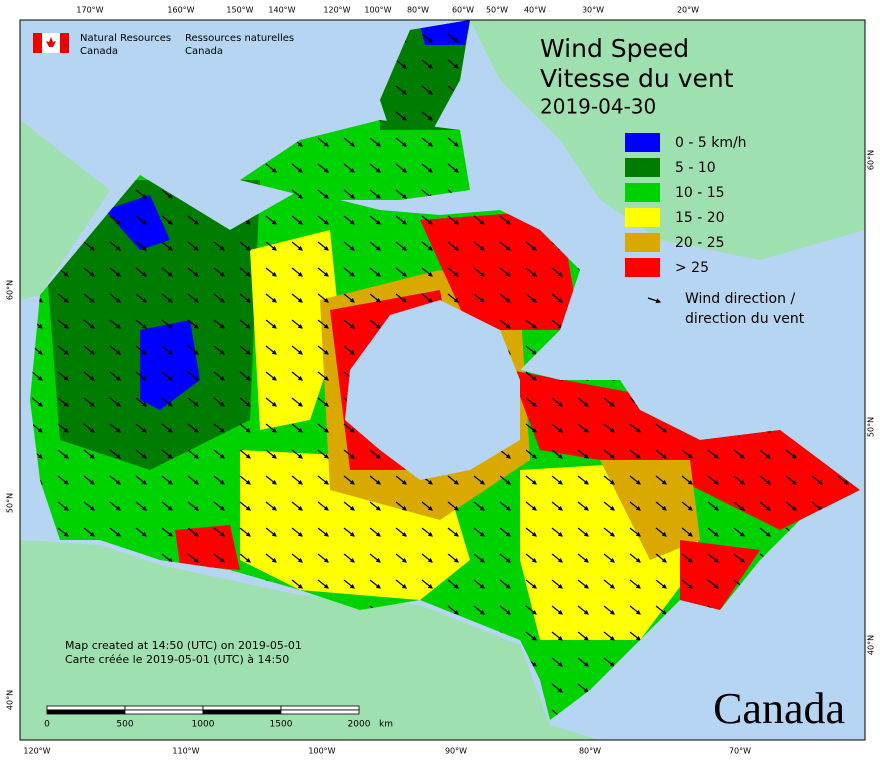 This screenshot has width=880, height=764. What do you see at coordinates (700, 218) in the screenshot?
I see `legend-label: 15 - 20` at bounding box center [700, 218].